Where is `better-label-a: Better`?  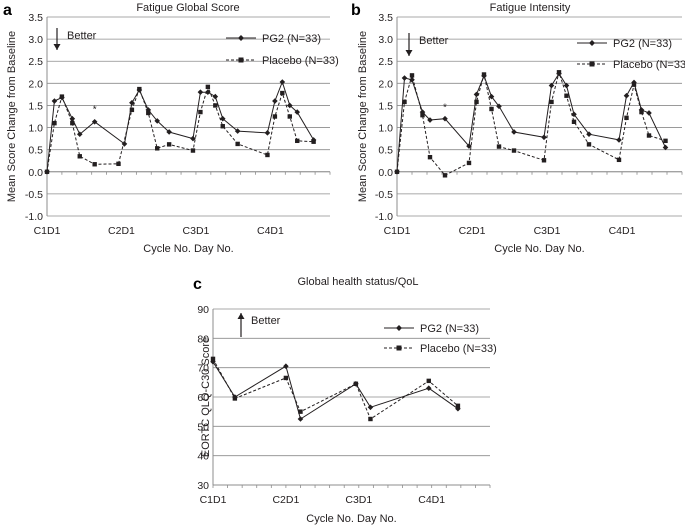 better-label-a: Better is located at coordinates (82, 36).